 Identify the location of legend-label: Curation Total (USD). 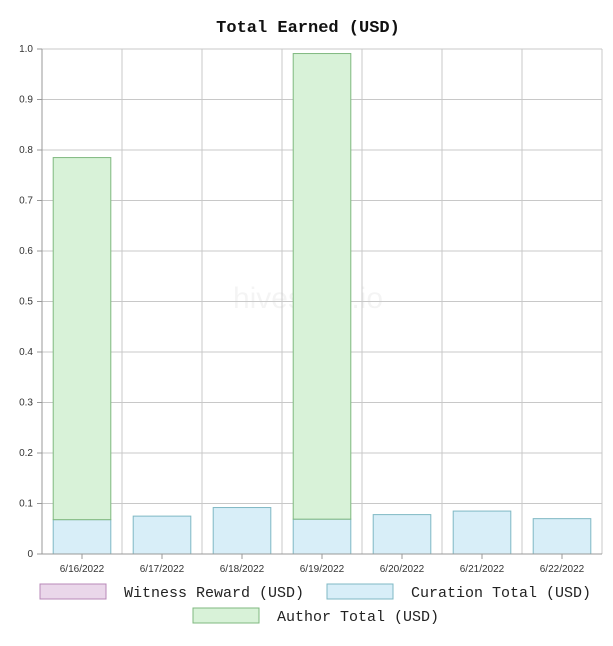
(501, 593).